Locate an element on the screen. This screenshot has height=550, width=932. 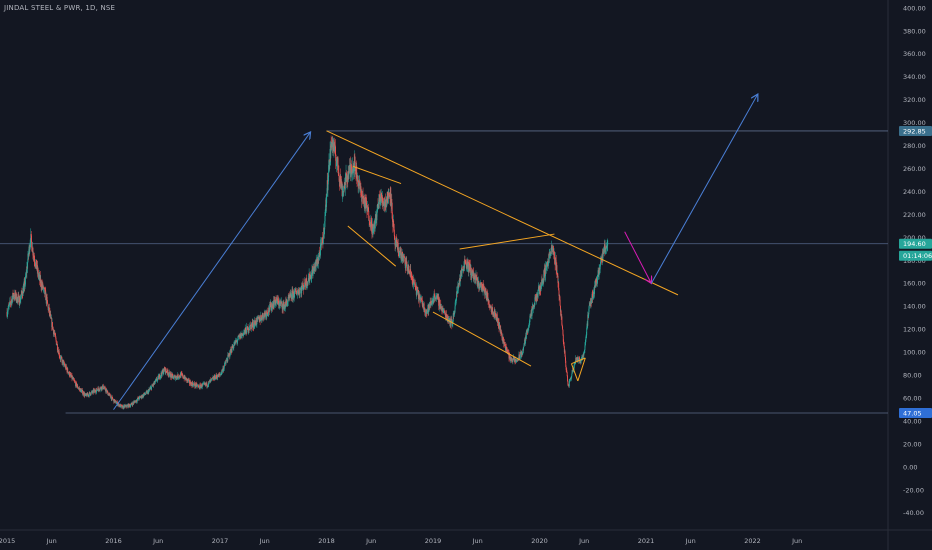
y-tick-label: 160.00 is located at coordinates (914, 284).